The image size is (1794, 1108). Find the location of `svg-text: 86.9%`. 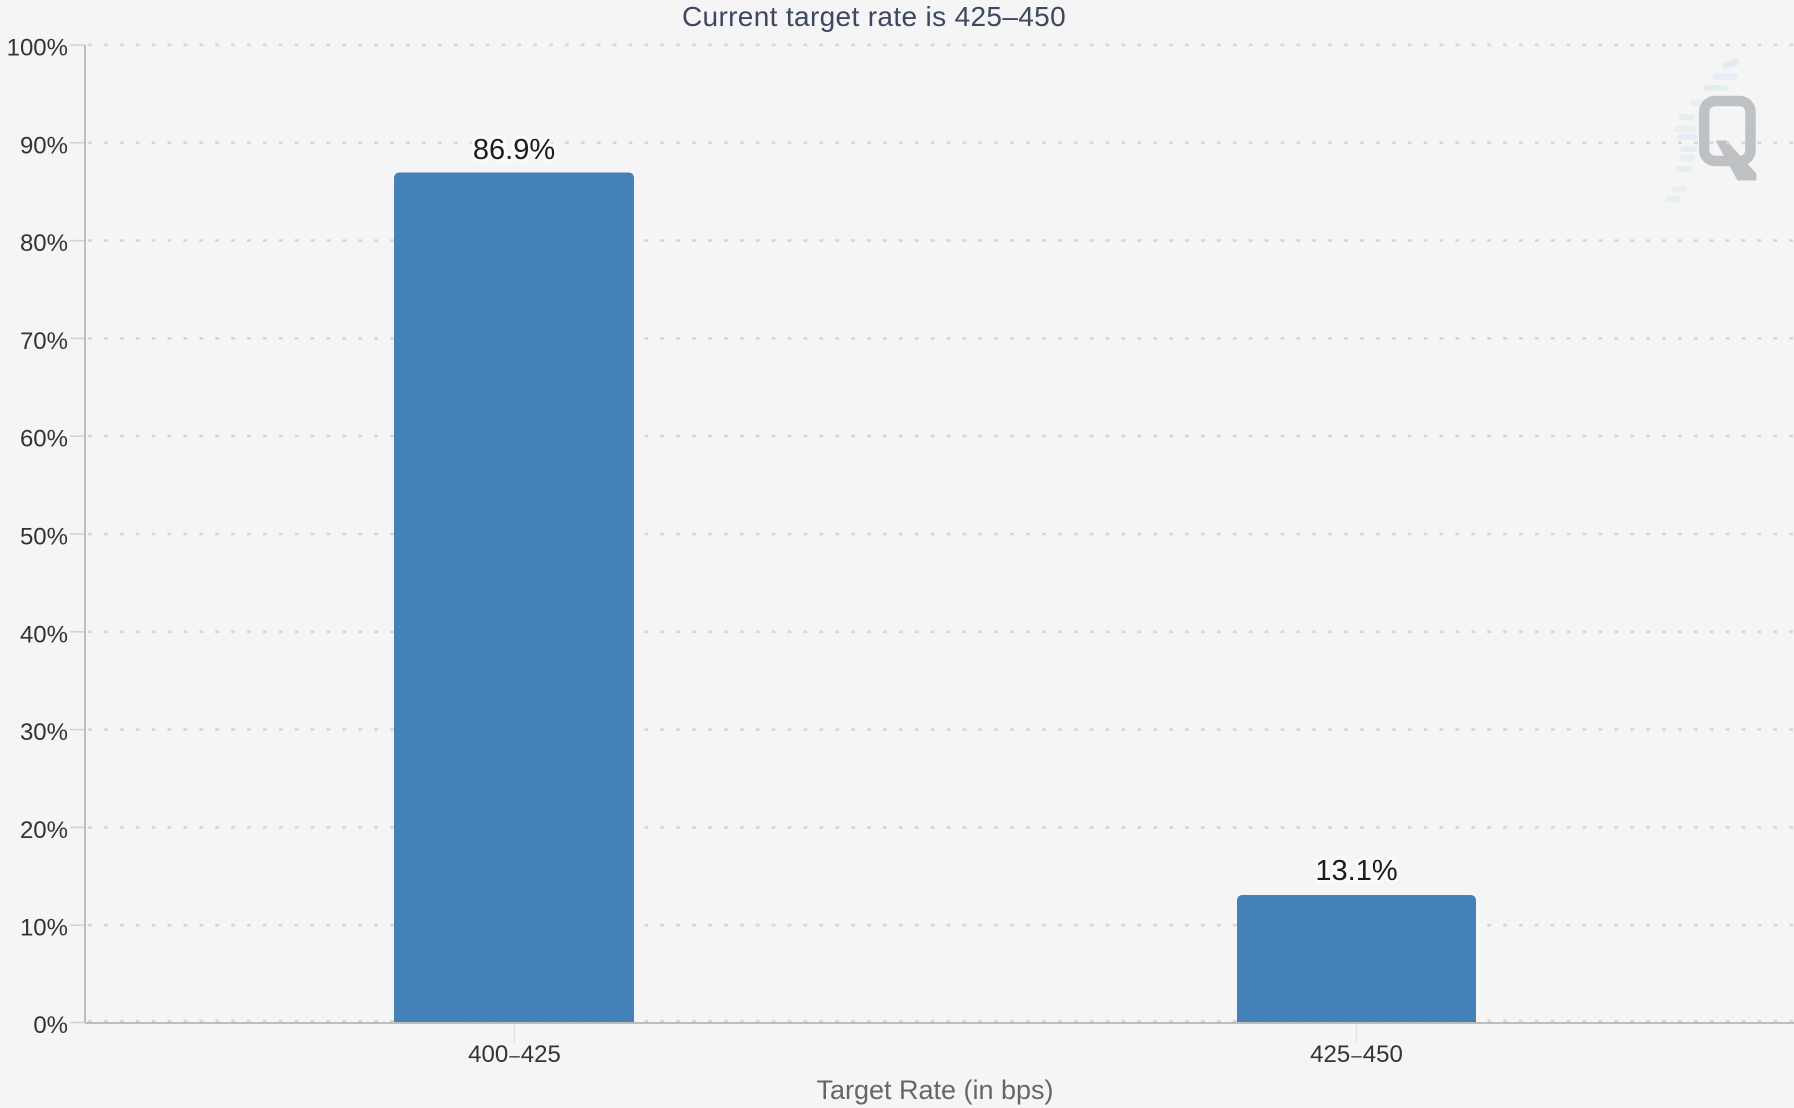

svg-text: 86.9% is located at coordinates (514, 150).